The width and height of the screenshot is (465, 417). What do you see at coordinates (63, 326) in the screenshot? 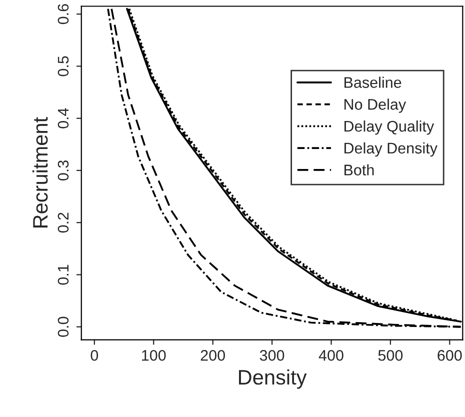
I see `y-tick-label: 0.0` at bounding box center [63, 326].